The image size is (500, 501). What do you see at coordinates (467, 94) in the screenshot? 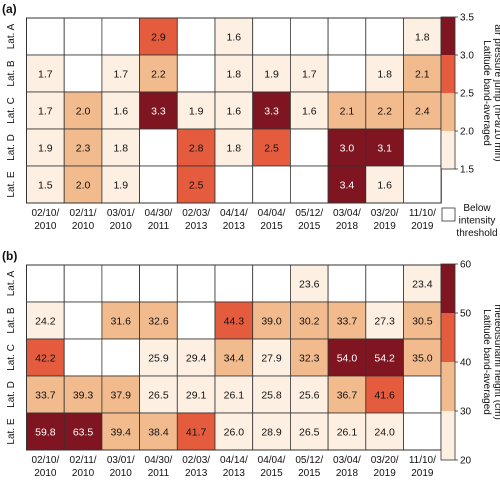
I see `colorbar-tick-label: 2.5` at bounding box center [467, 94].